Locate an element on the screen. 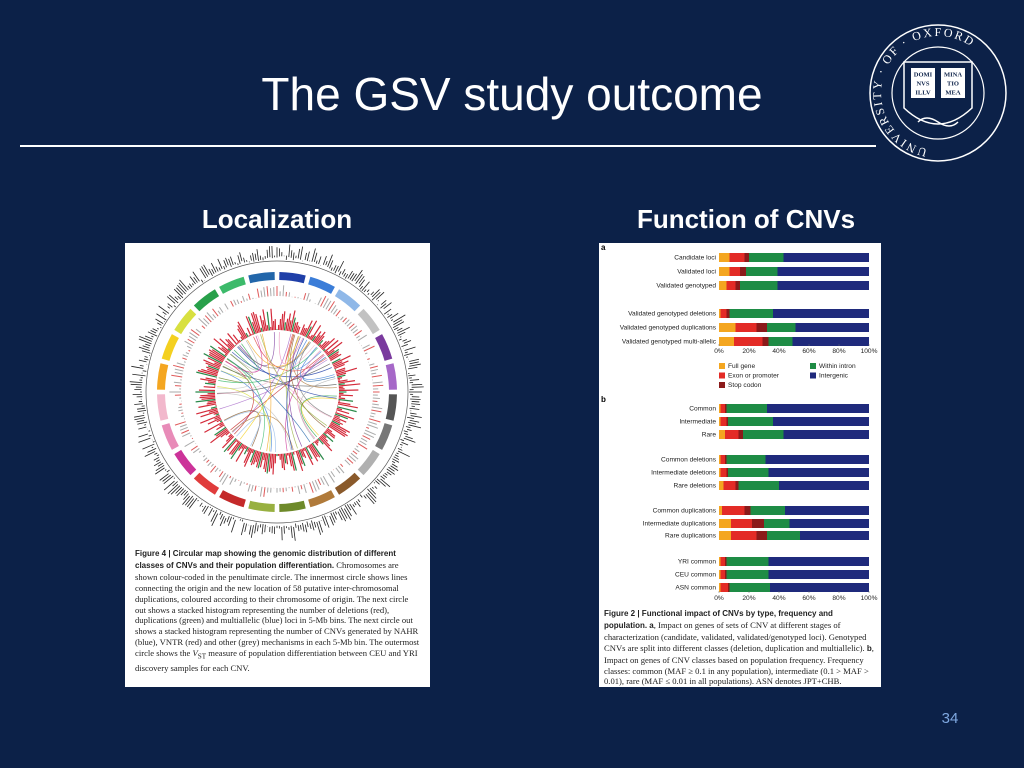 This screenshot has width=1024, height=768. left-heading: Localization is located at coordinates (277, 219).